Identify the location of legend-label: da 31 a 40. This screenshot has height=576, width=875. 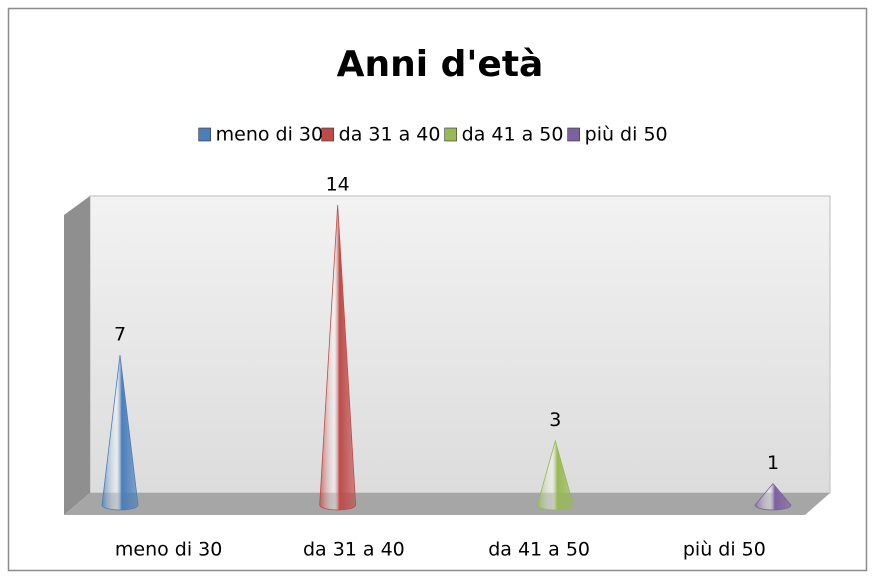
(390, 135).